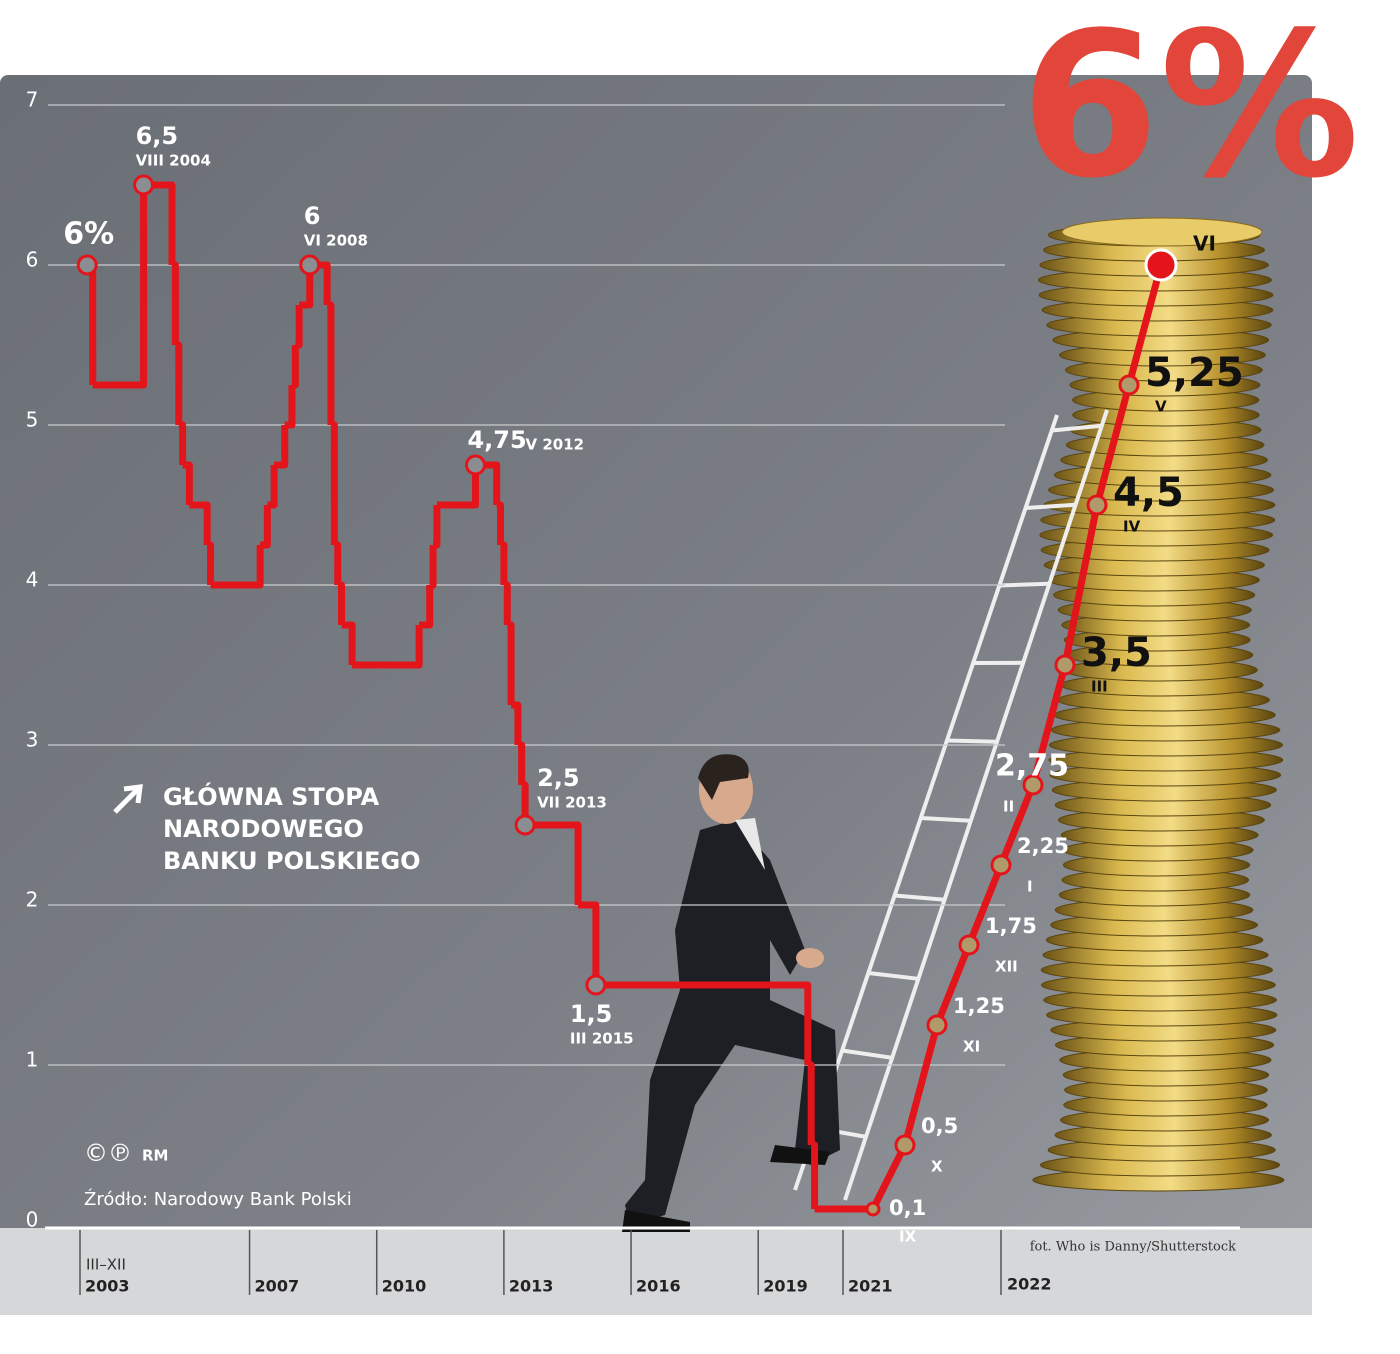  I want to click on legend-line: NARODOWEGO, so click(263, 829).